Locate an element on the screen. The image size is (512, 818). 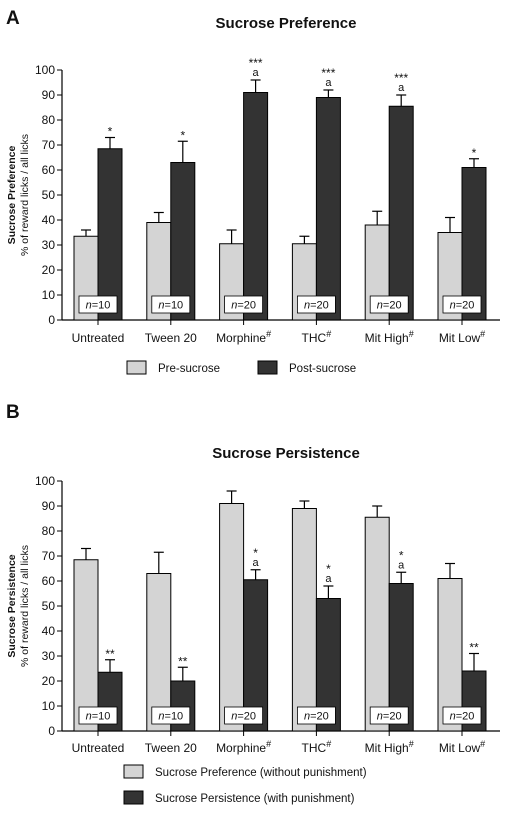
chart-title: Sucrose Preference is located at coordinates (286, 23).